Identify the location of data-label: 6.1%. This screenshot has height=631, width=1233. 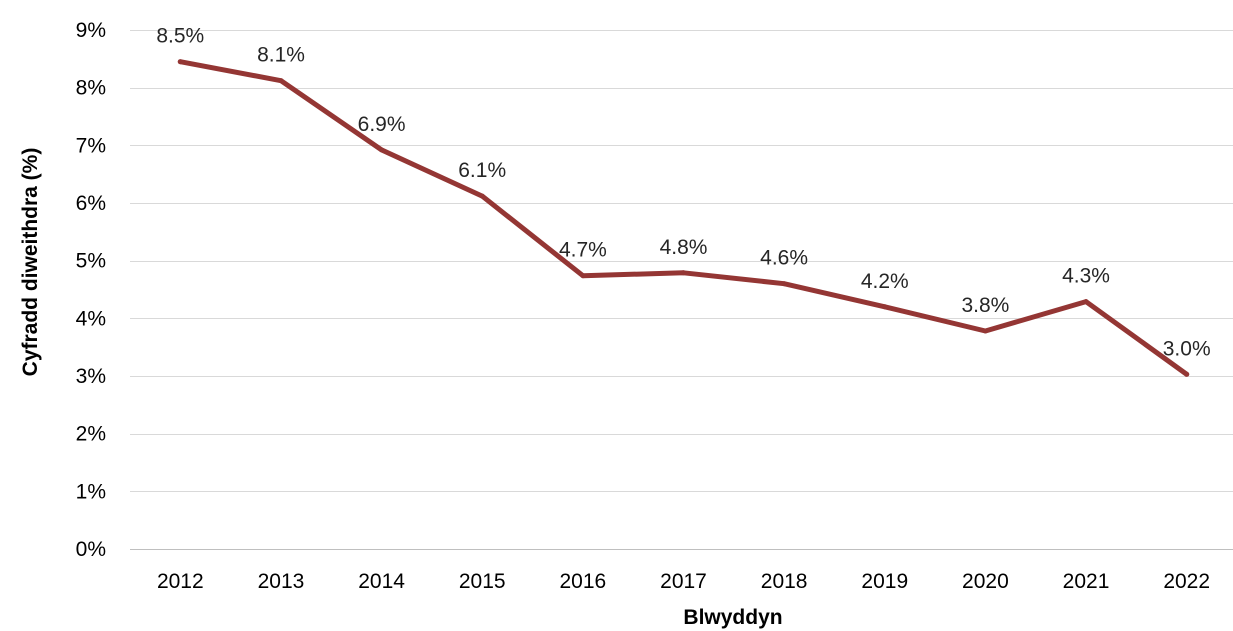
(482, 170).